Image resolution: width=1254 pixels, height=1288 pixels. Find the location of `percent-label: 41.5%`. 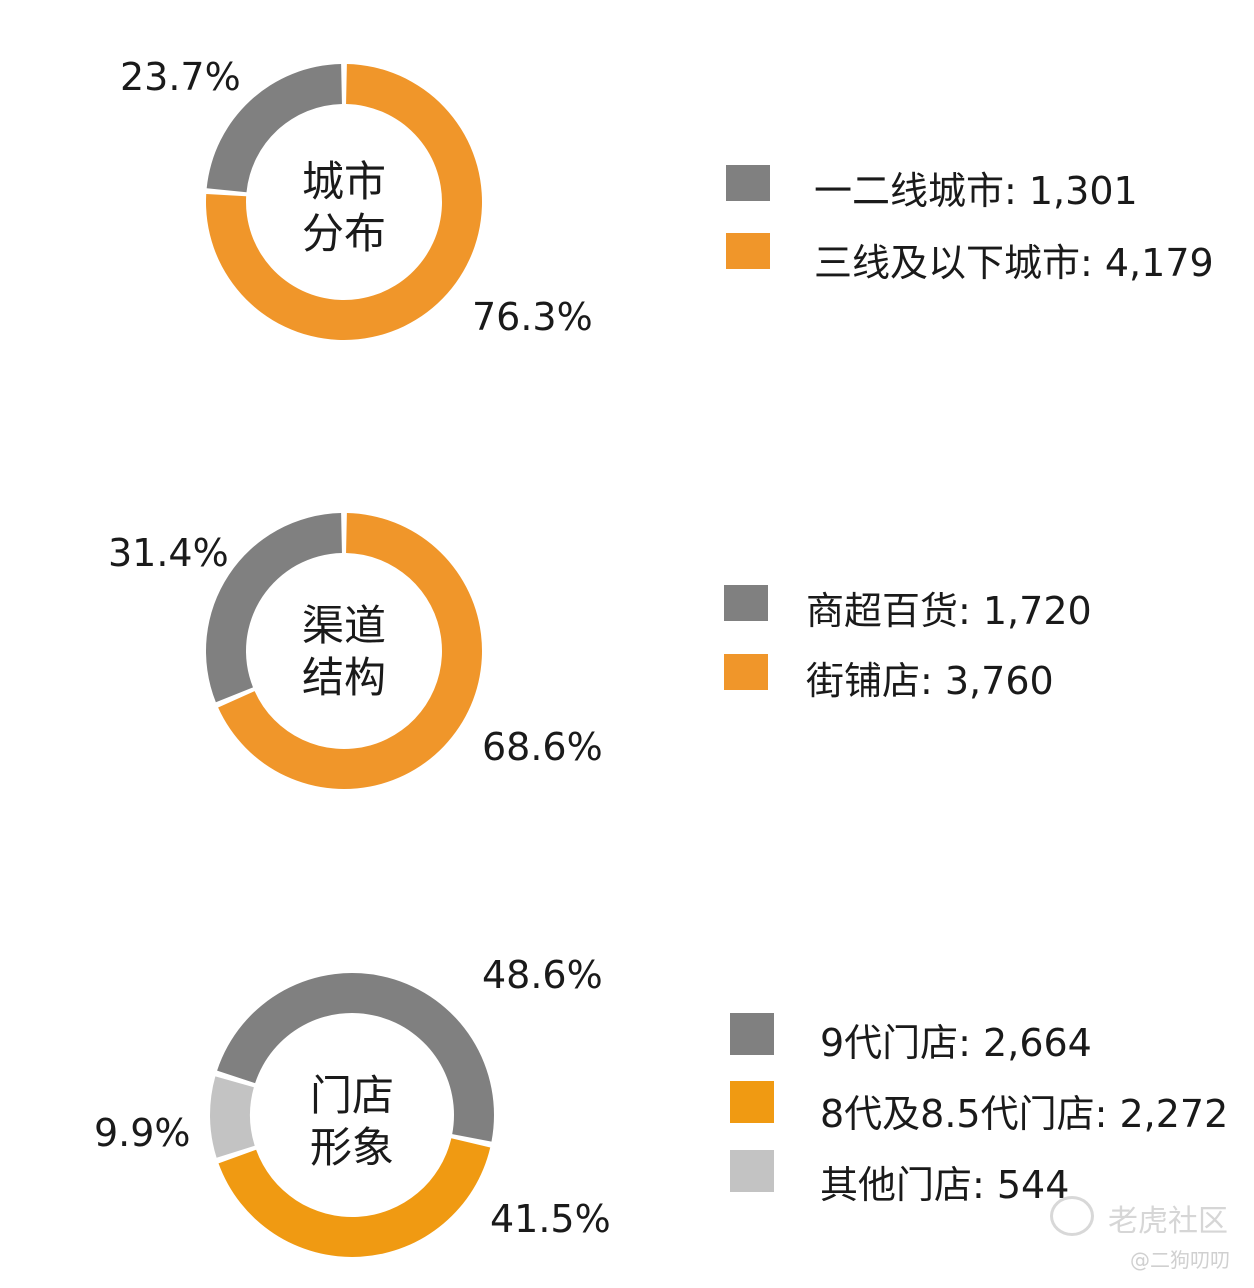

percent-label: 41.5% is located at coordinates (550, 1219).